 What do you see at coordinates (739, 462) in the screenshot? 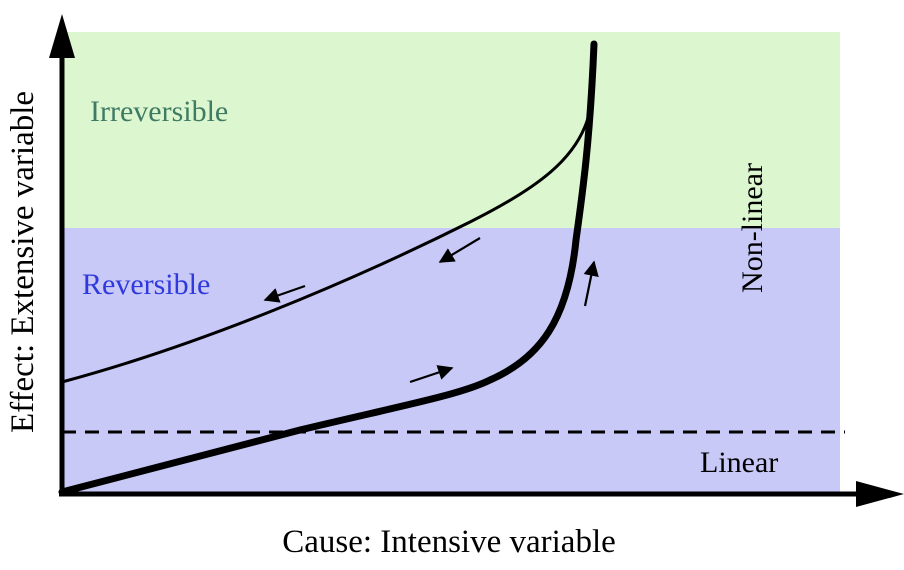
I see `linear-label: Linear` at bounding box center [739, 462].